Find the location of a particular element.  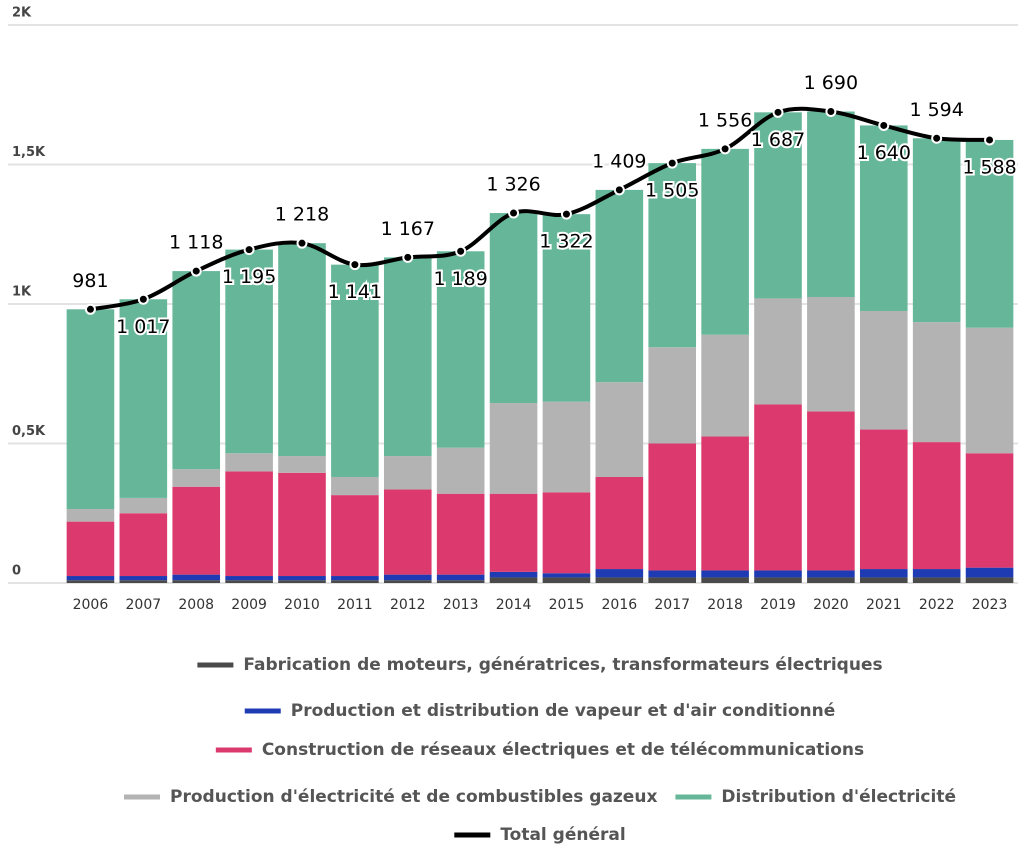

y-tick-label: 0,5K is located at coordinates (29, 431).